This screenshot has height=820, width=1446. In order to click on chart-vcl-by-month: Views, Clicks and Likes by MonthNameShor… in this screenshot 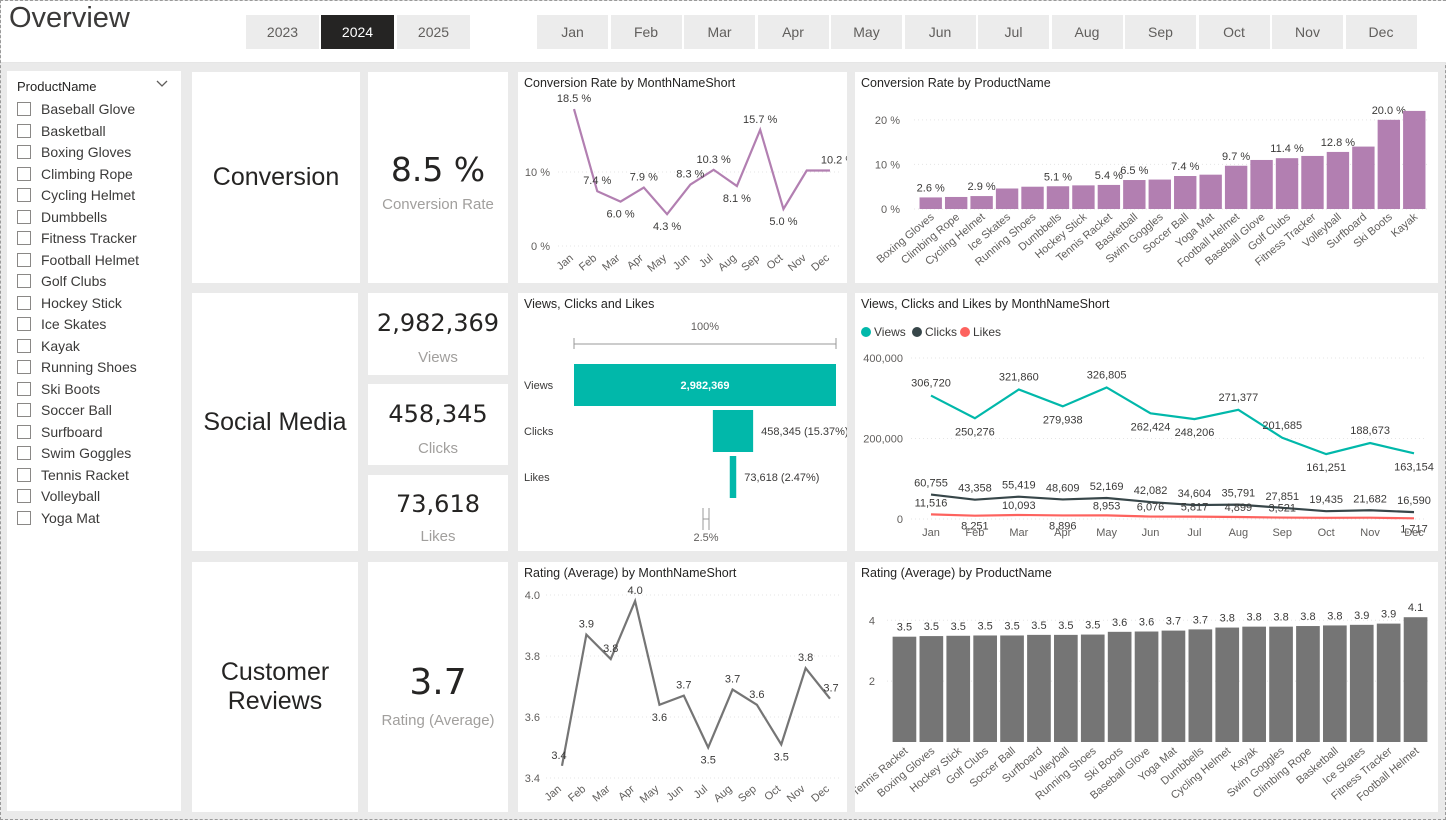, I will do `click(1146, 422)`.